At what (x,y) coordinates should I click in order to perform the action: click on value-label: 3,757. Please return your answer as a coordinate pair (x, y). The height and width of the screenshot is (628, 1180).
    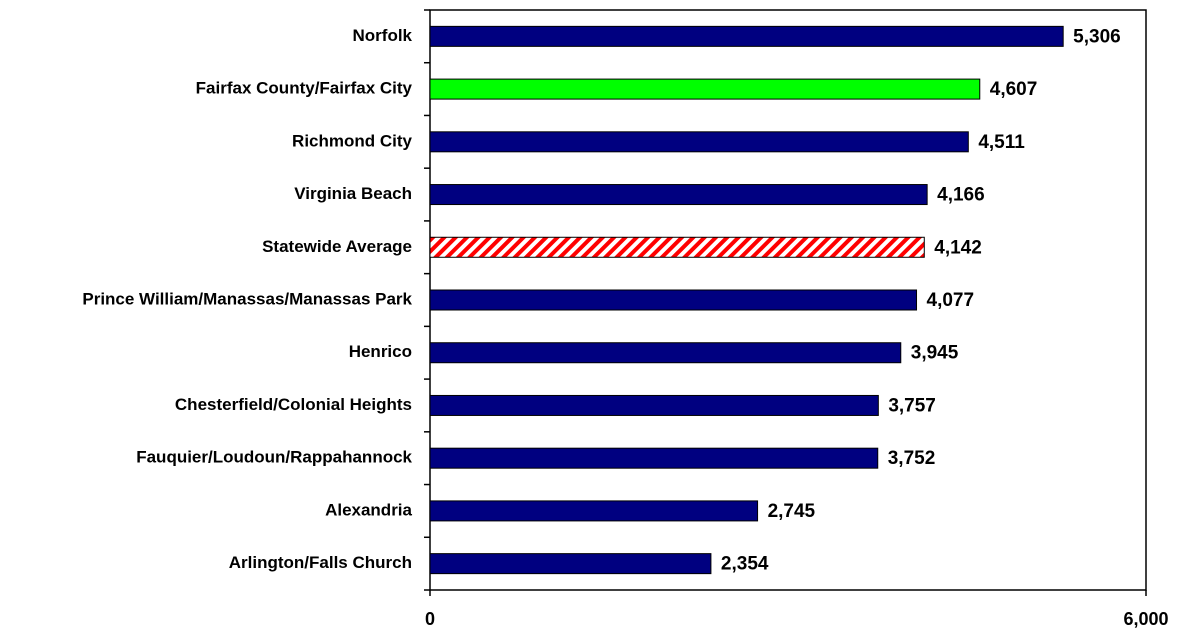
    Looking at the image, I should click on (912, 405).